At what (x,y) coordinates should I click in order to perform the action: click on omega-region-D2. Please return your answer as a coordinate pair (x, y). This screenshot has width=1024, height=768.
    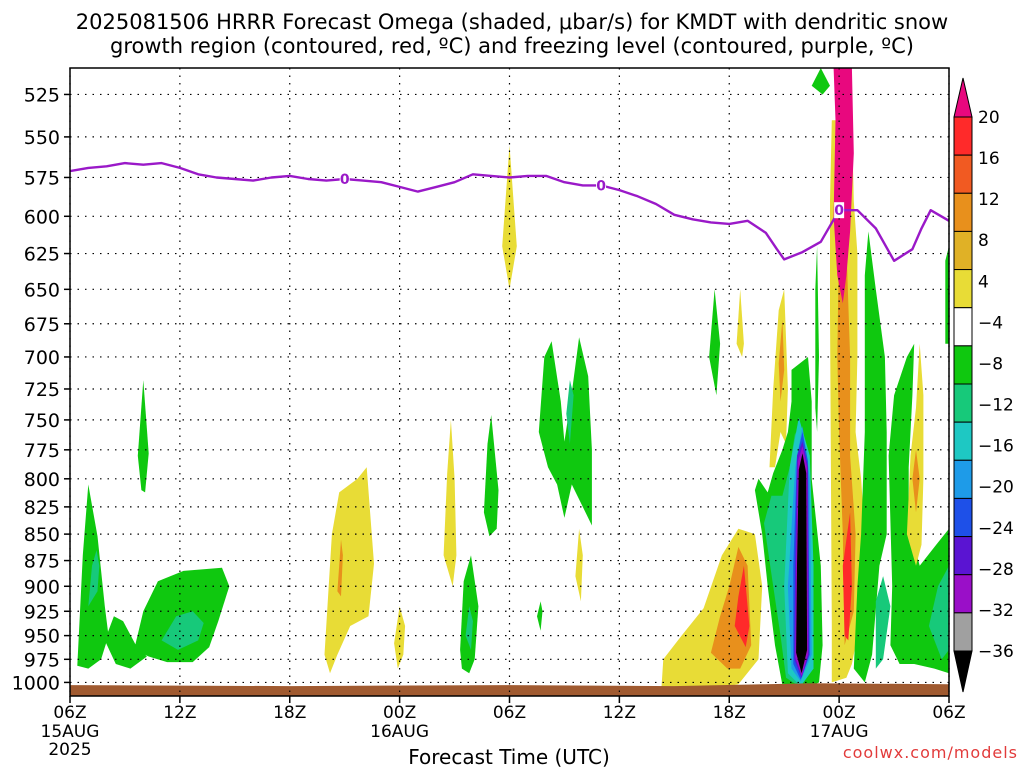
    Looking at the image, I should click on (781, 360).